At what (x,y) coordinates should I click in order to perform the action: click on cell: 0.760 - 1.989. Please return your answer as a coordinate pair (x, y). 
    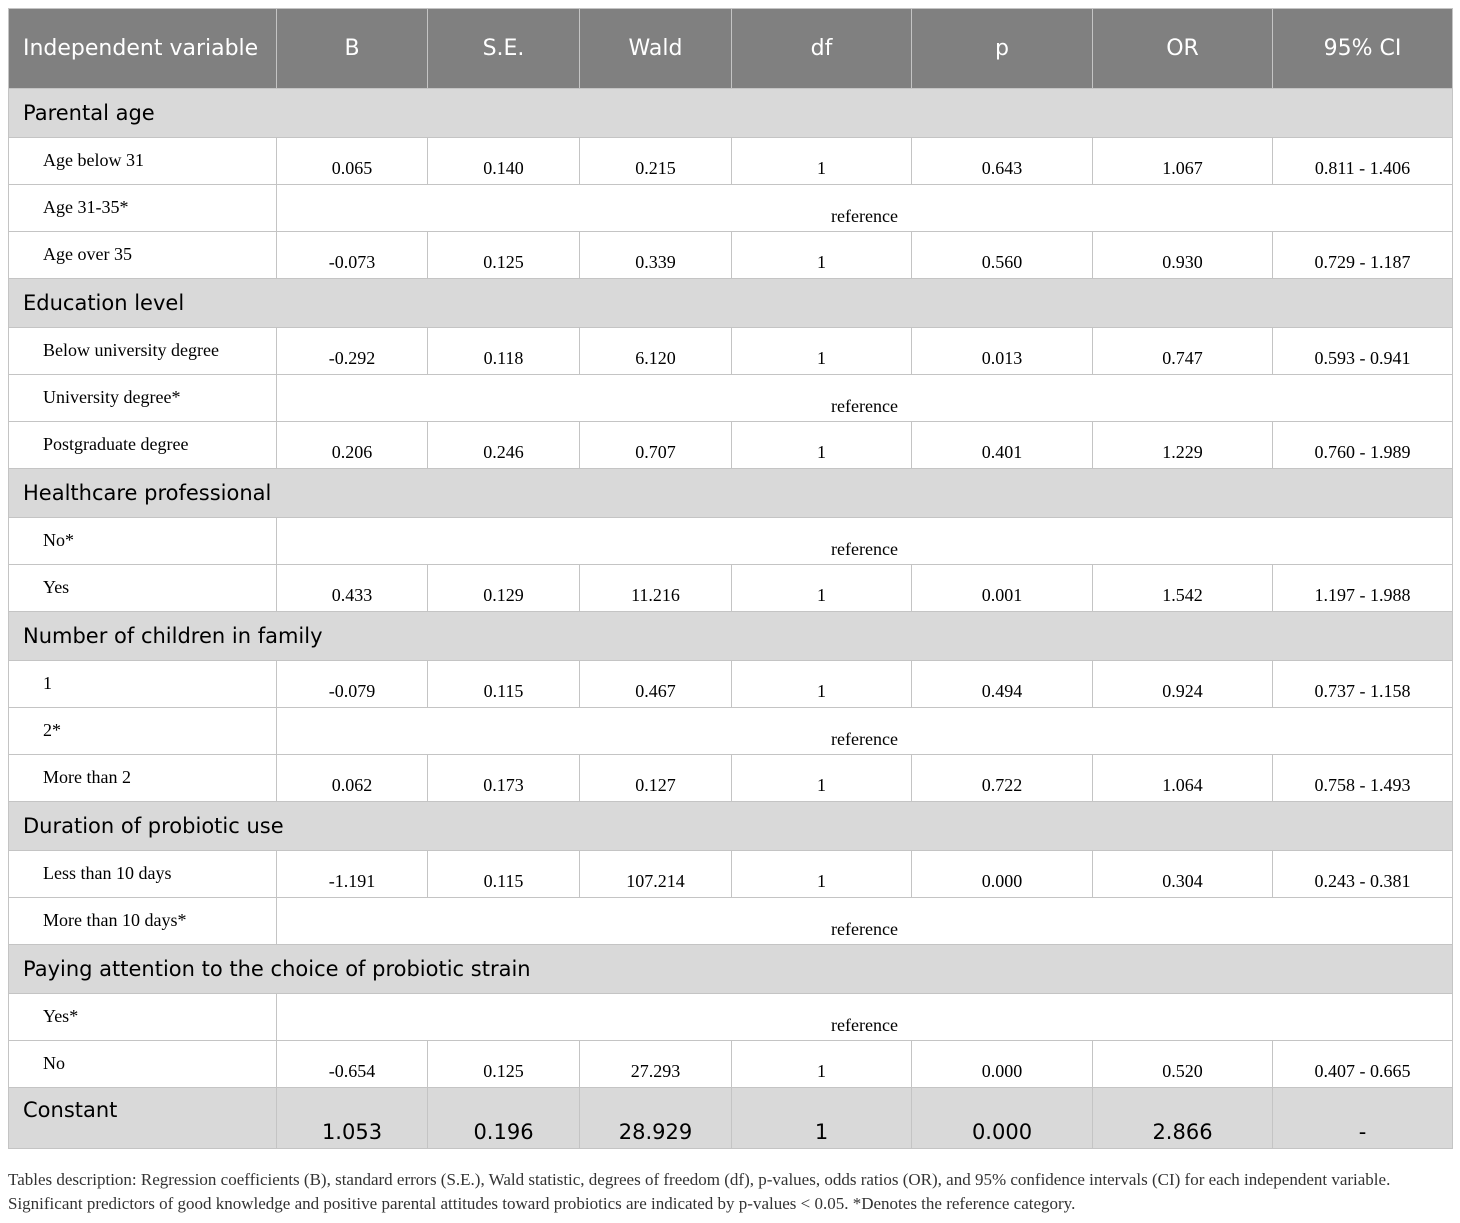
    Looking at the image, I should click on (1362, 445).